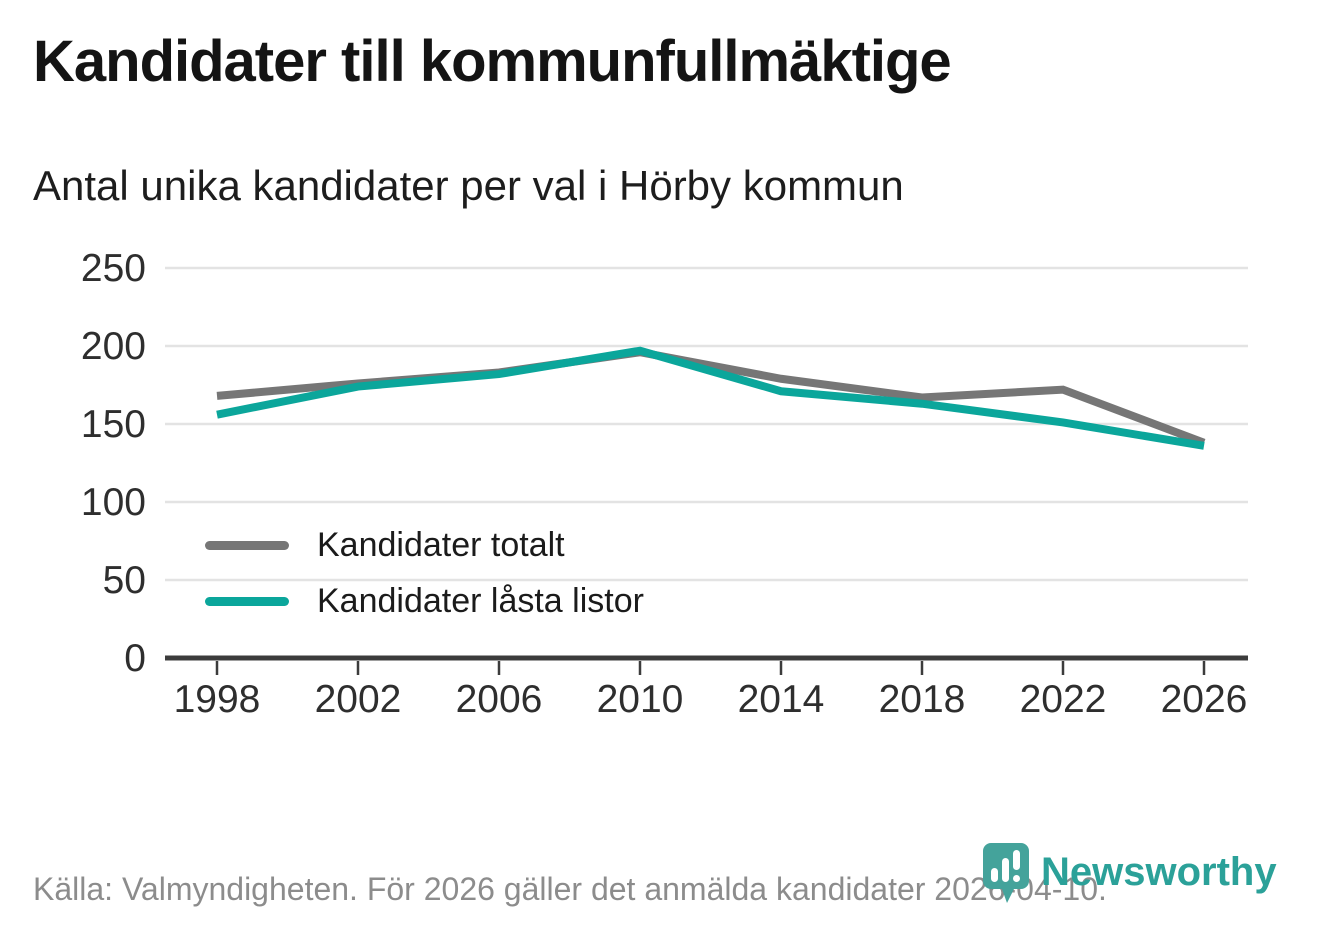 The image size is (1322, 939). Describe the element at coordinates (499, 699) in the screenshot. I see `x-axis-label-2006: 2006` at that location.